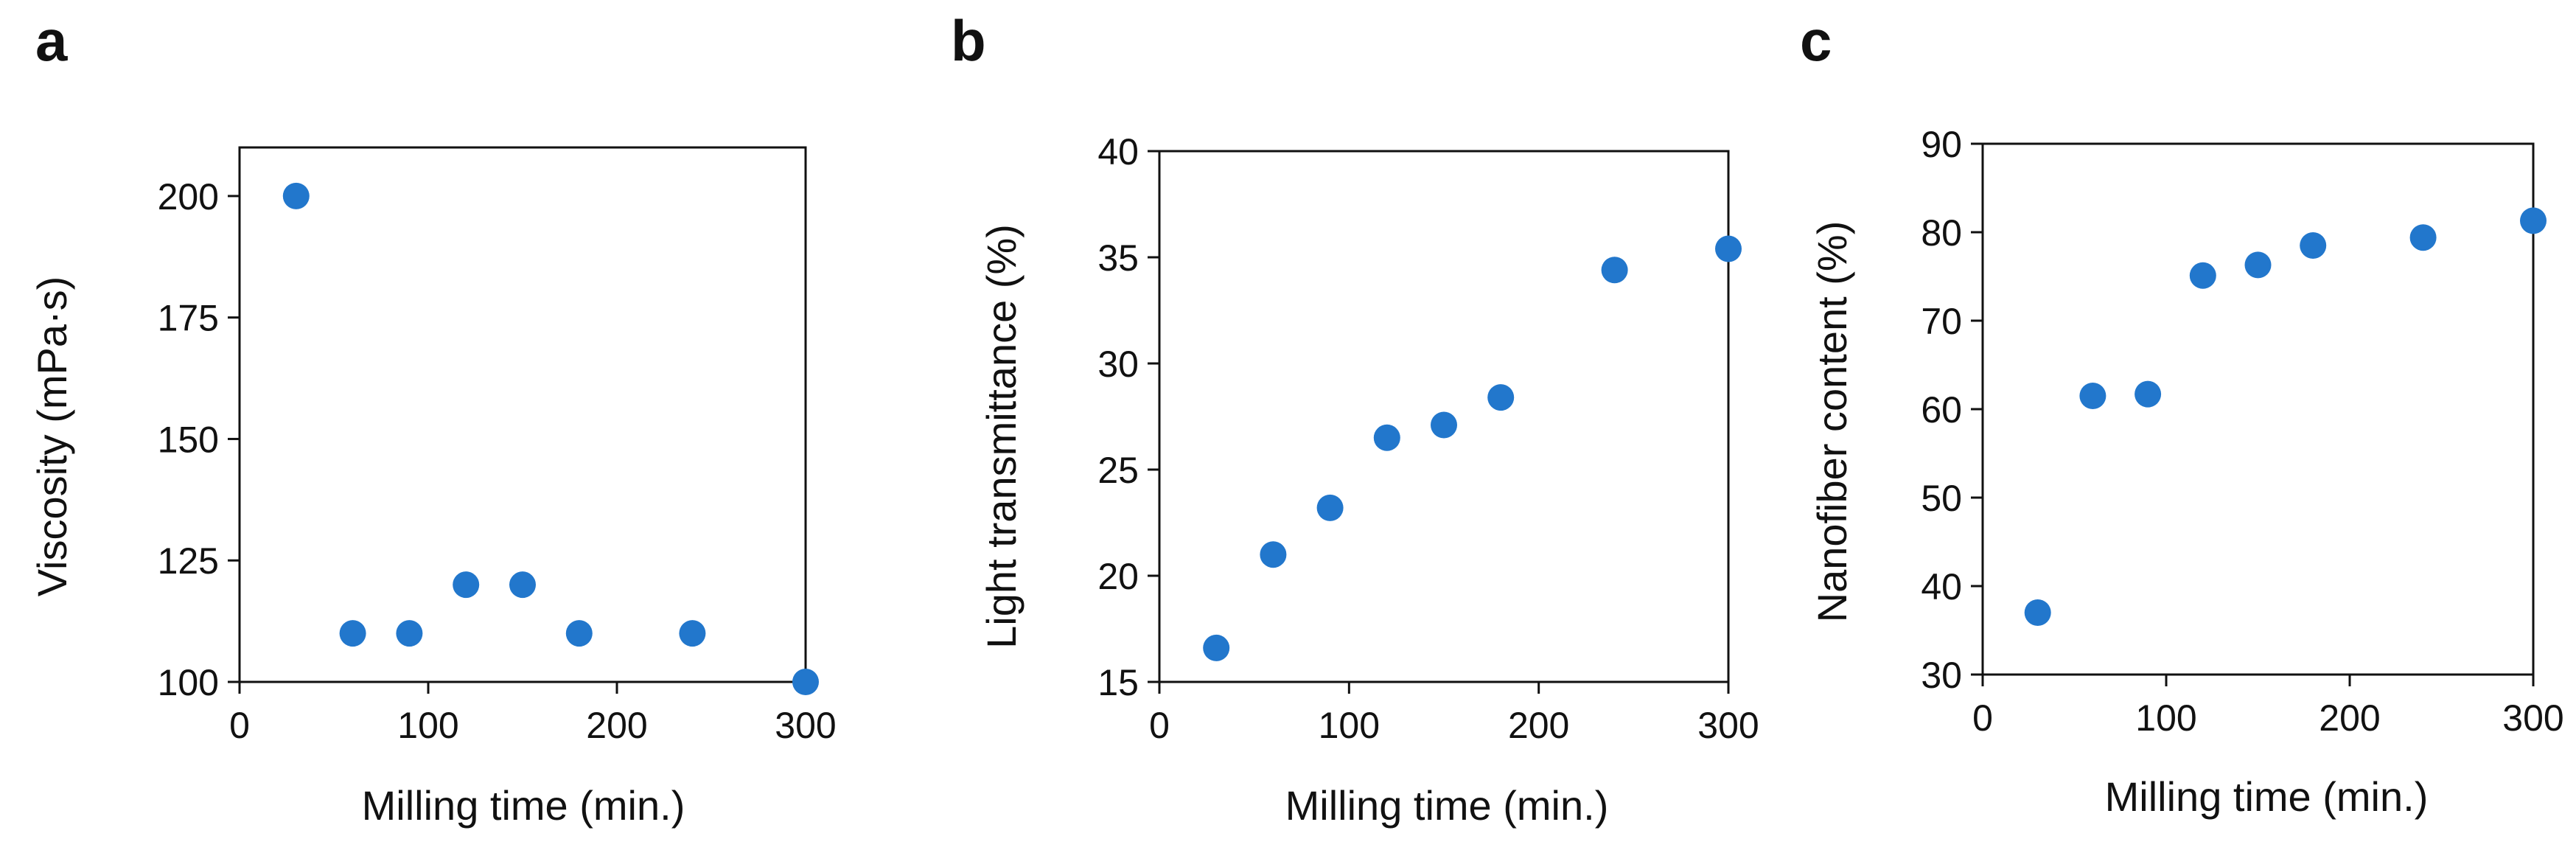 This screenshot has height=850, width=2576. Describe the element at coordinates (1941, 144) in the screenshot. I see `y-tick-label: 90` at that location.